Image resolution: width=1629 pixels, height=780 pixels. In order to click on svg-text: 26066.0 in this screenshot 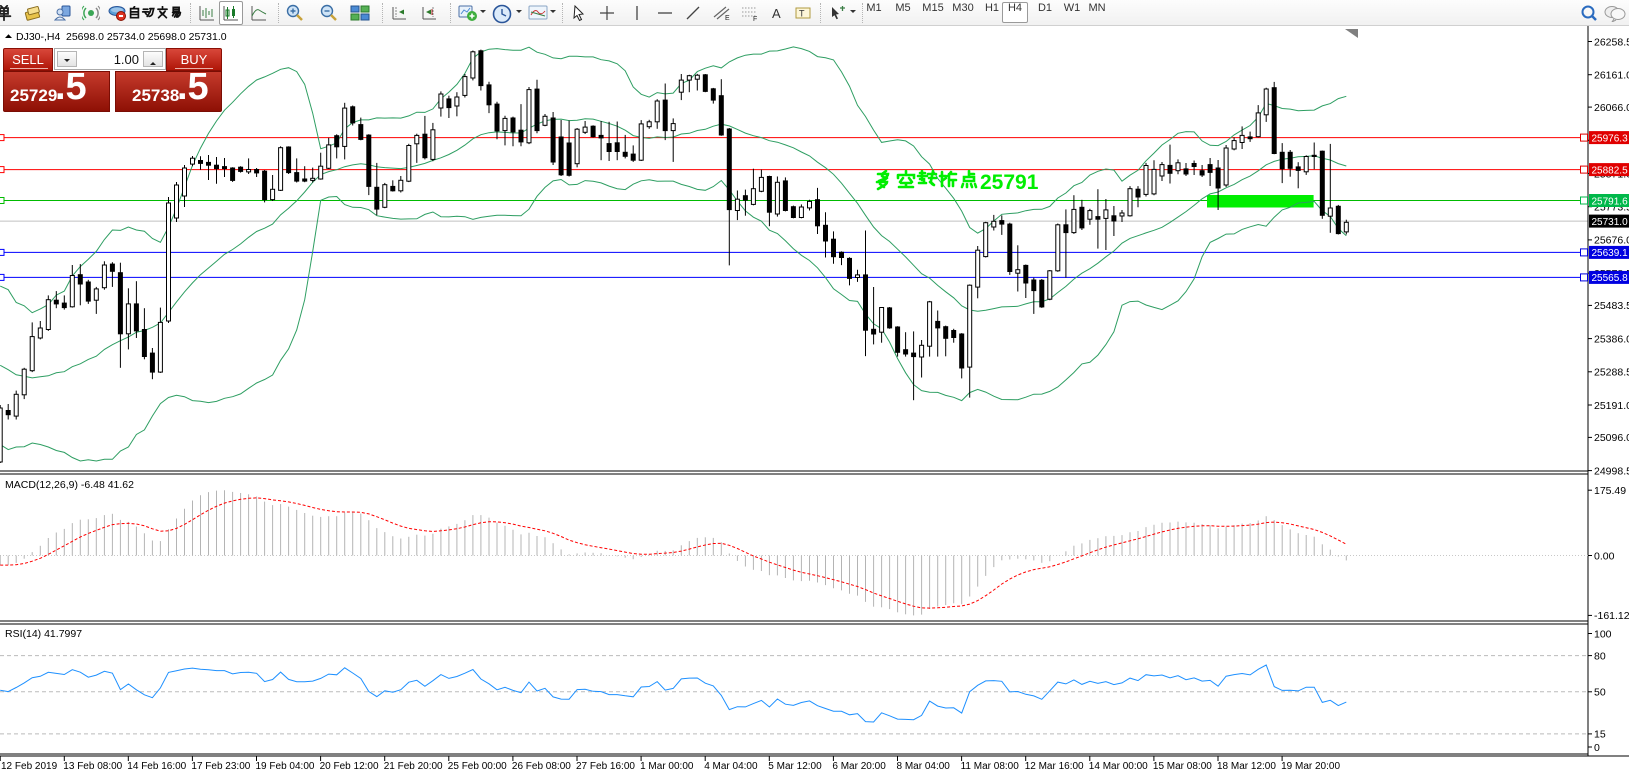, I will do `click(1611, 108)`.